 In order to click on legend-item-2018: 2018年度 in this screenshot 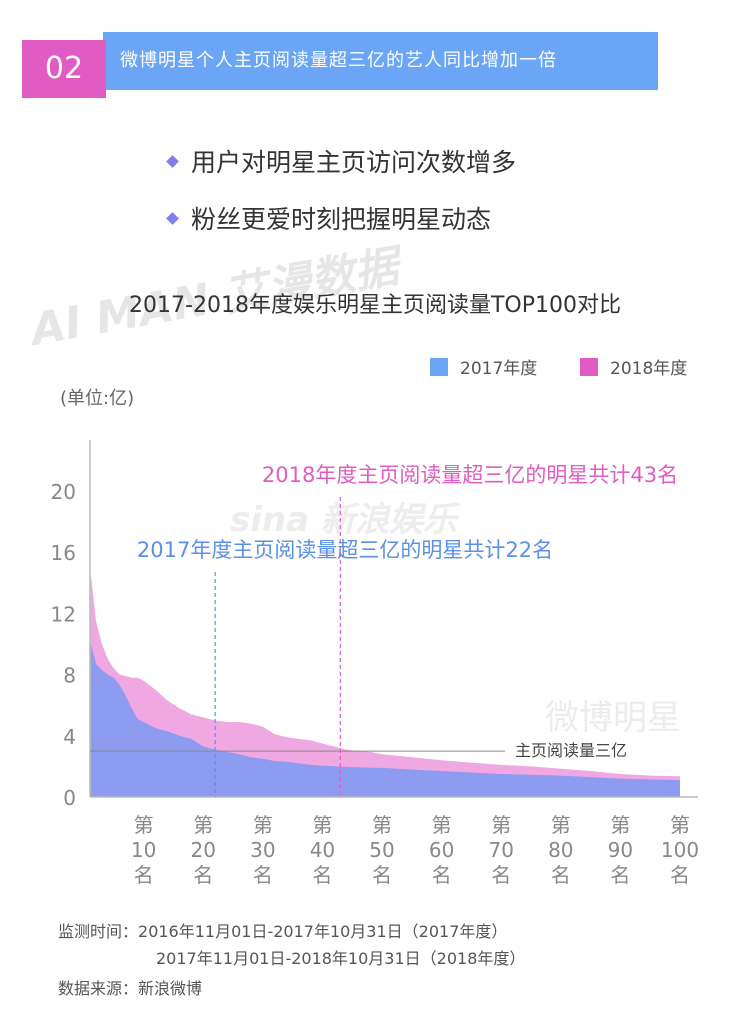, I will do `click(633, 366)`.